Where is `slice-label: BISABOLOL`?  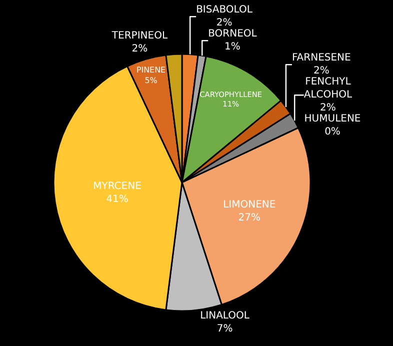 slice-label: BISABOLOL is located at coordinates (224, 10).